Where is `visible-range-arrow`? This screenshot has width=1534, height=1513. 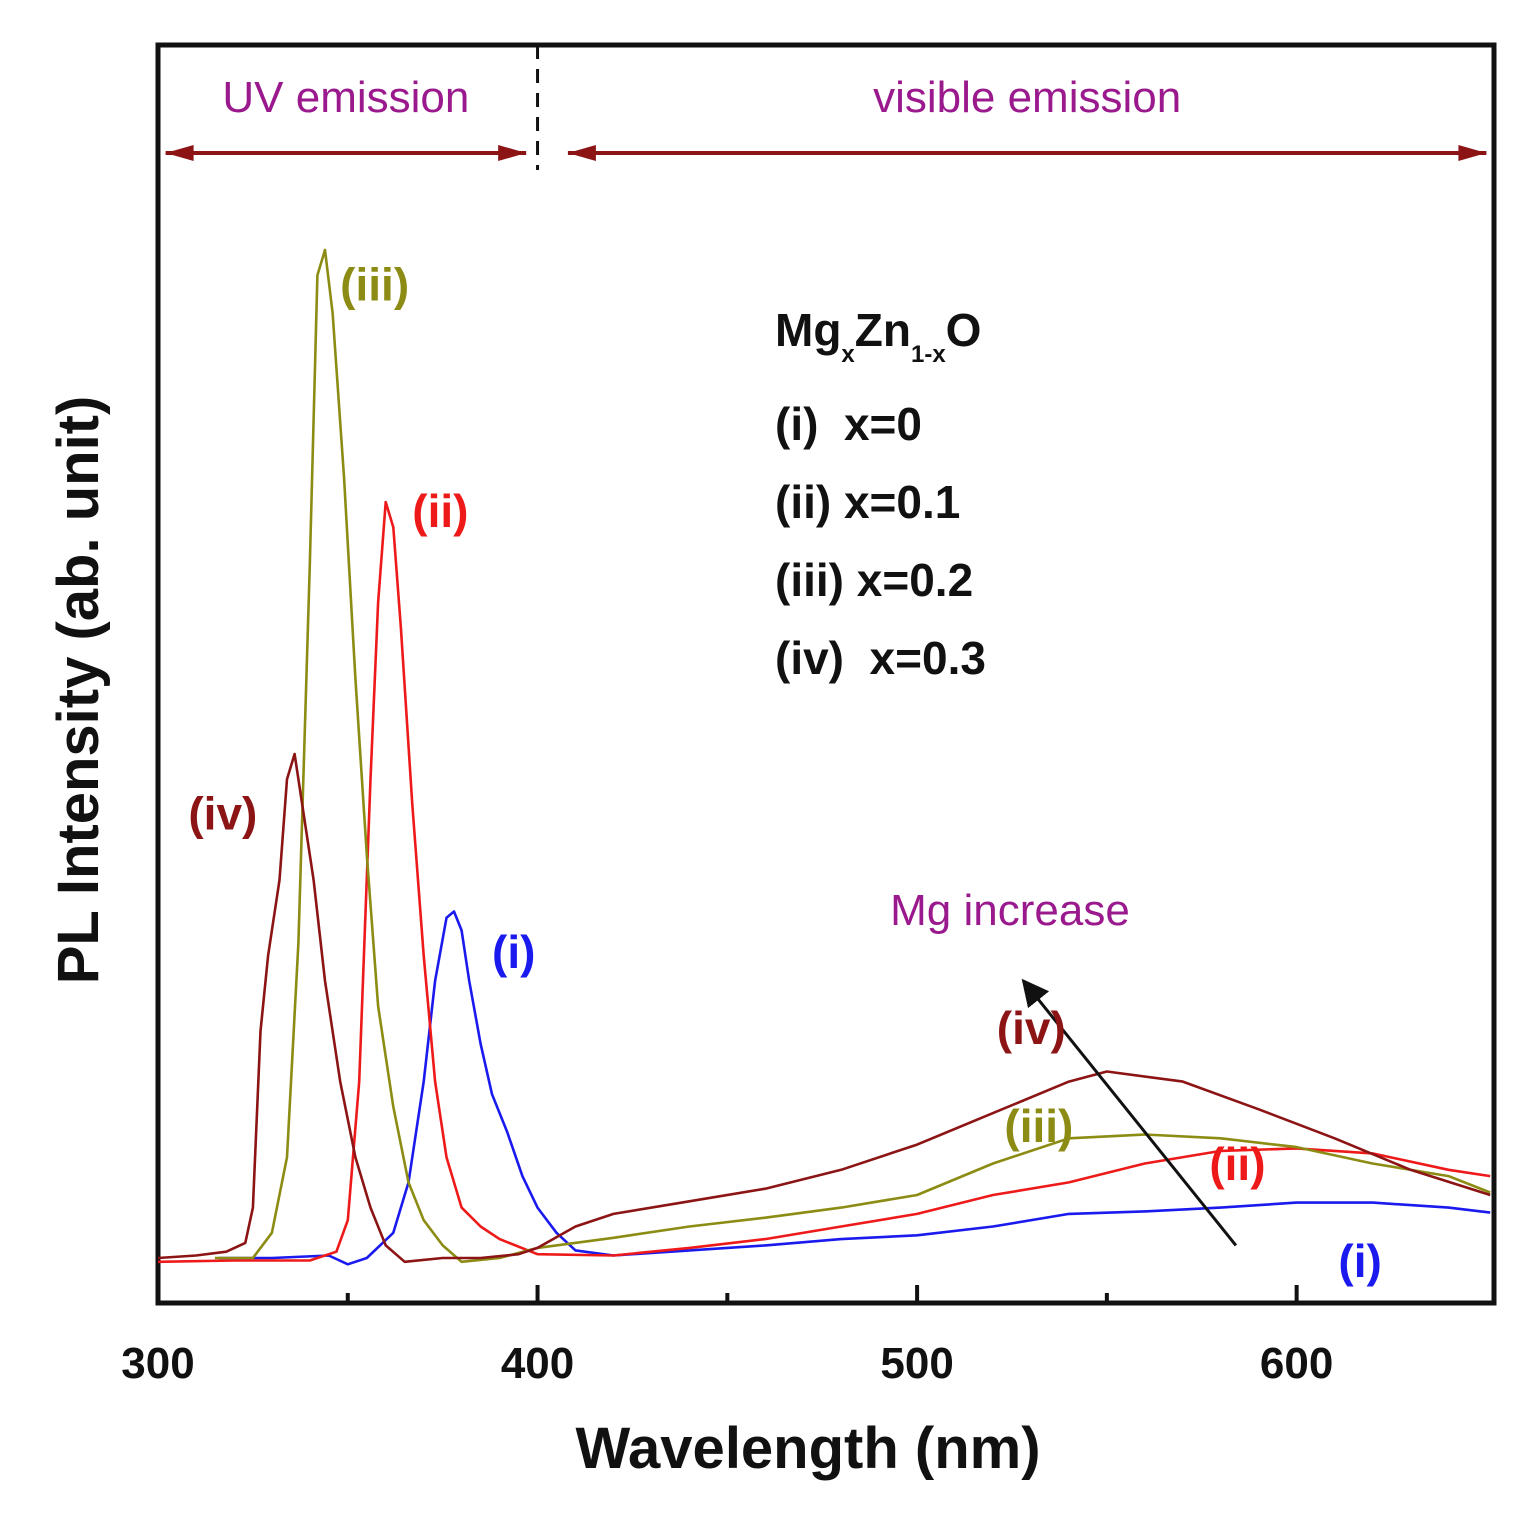 visible-range-arrow is located at coordinates (1027, 153).